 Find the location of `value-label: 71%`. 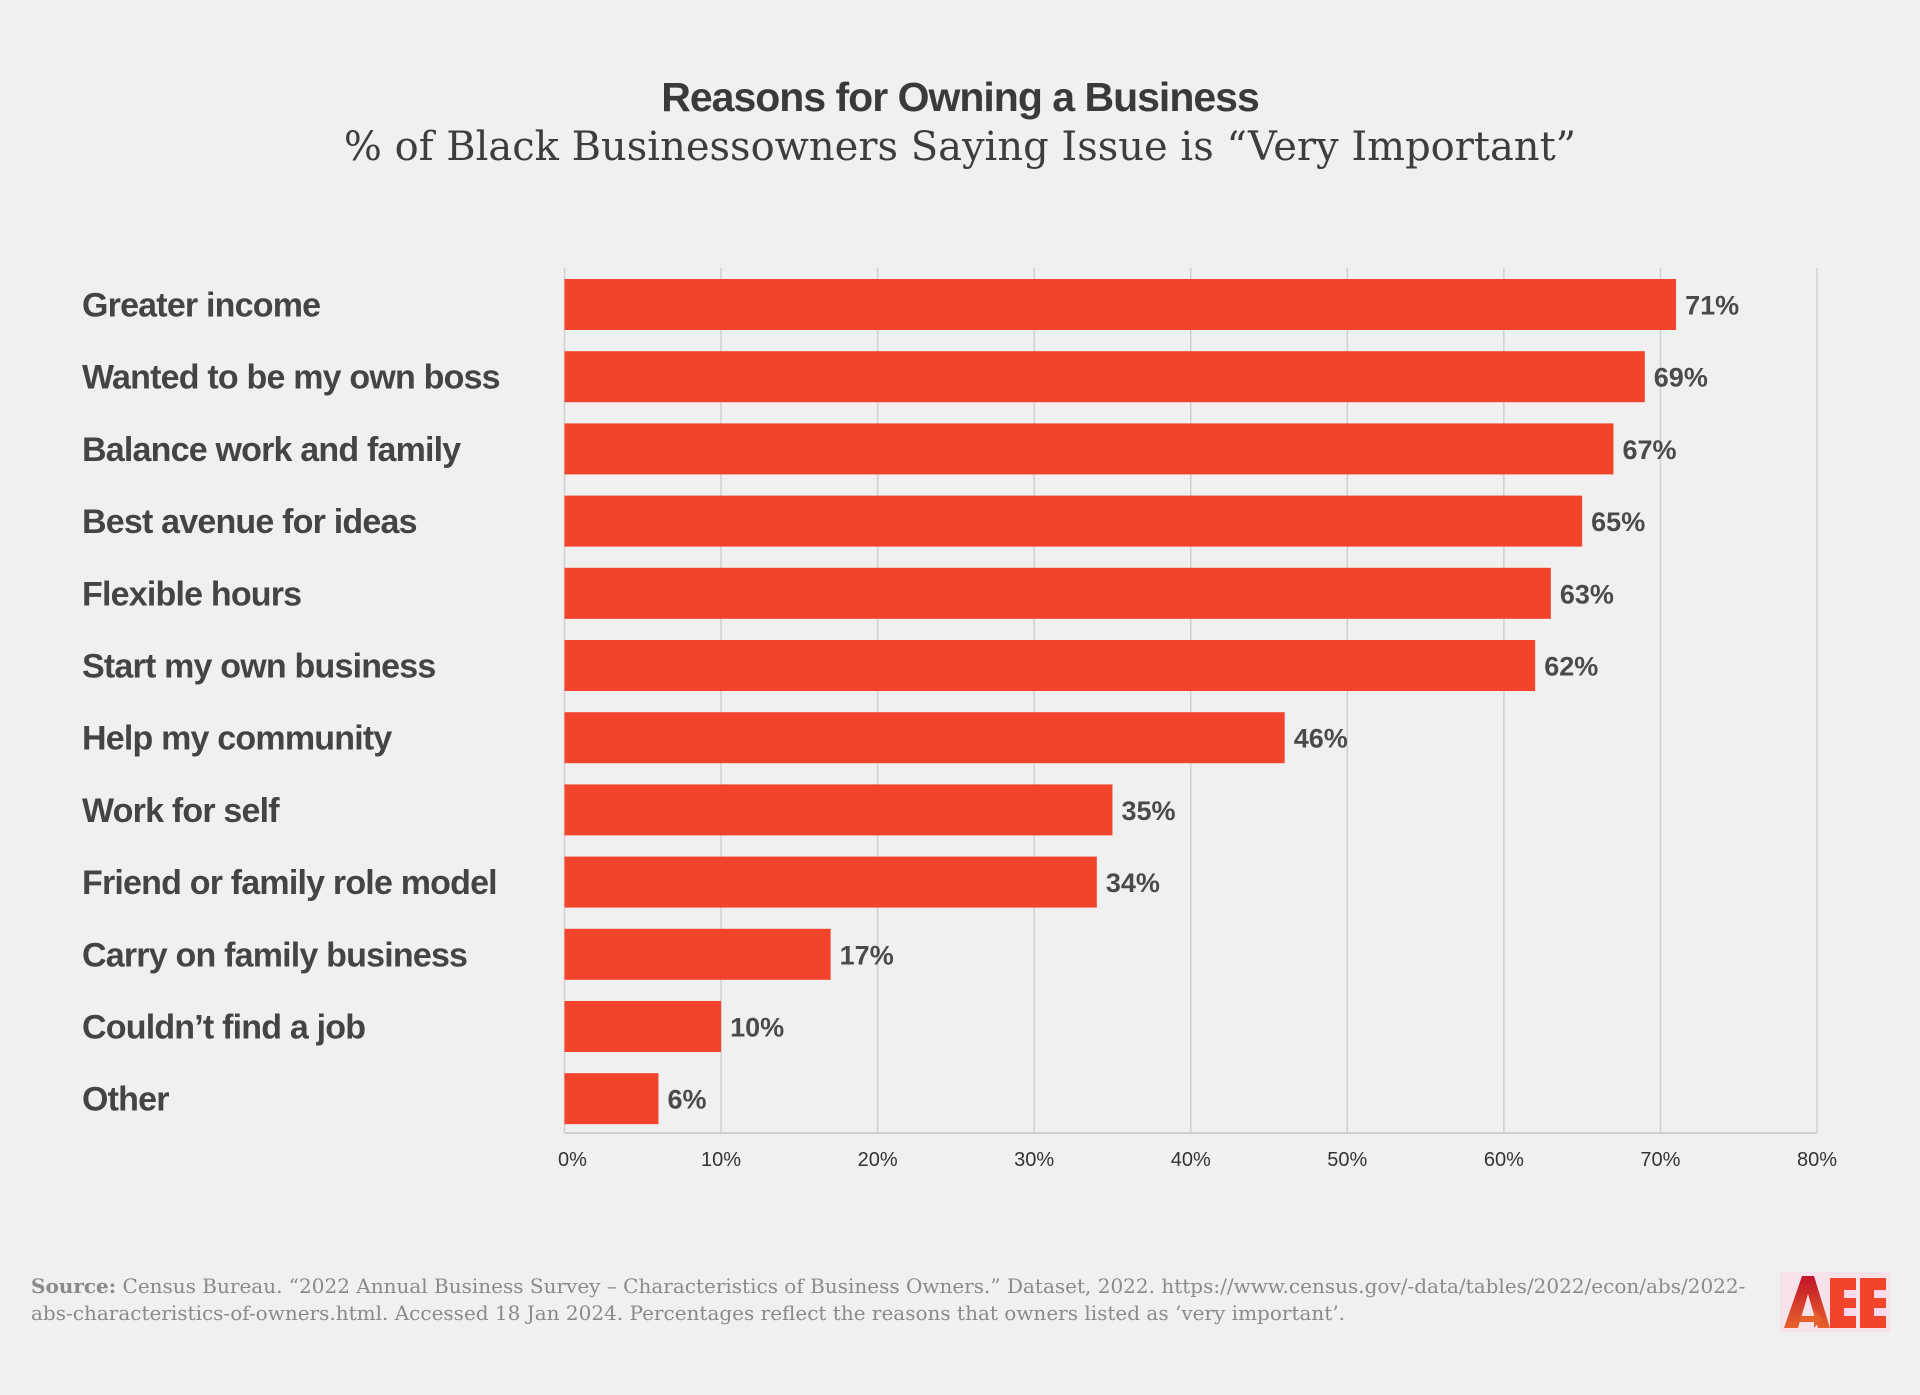

value-label: 71% is located at coordinates (1712, 306).